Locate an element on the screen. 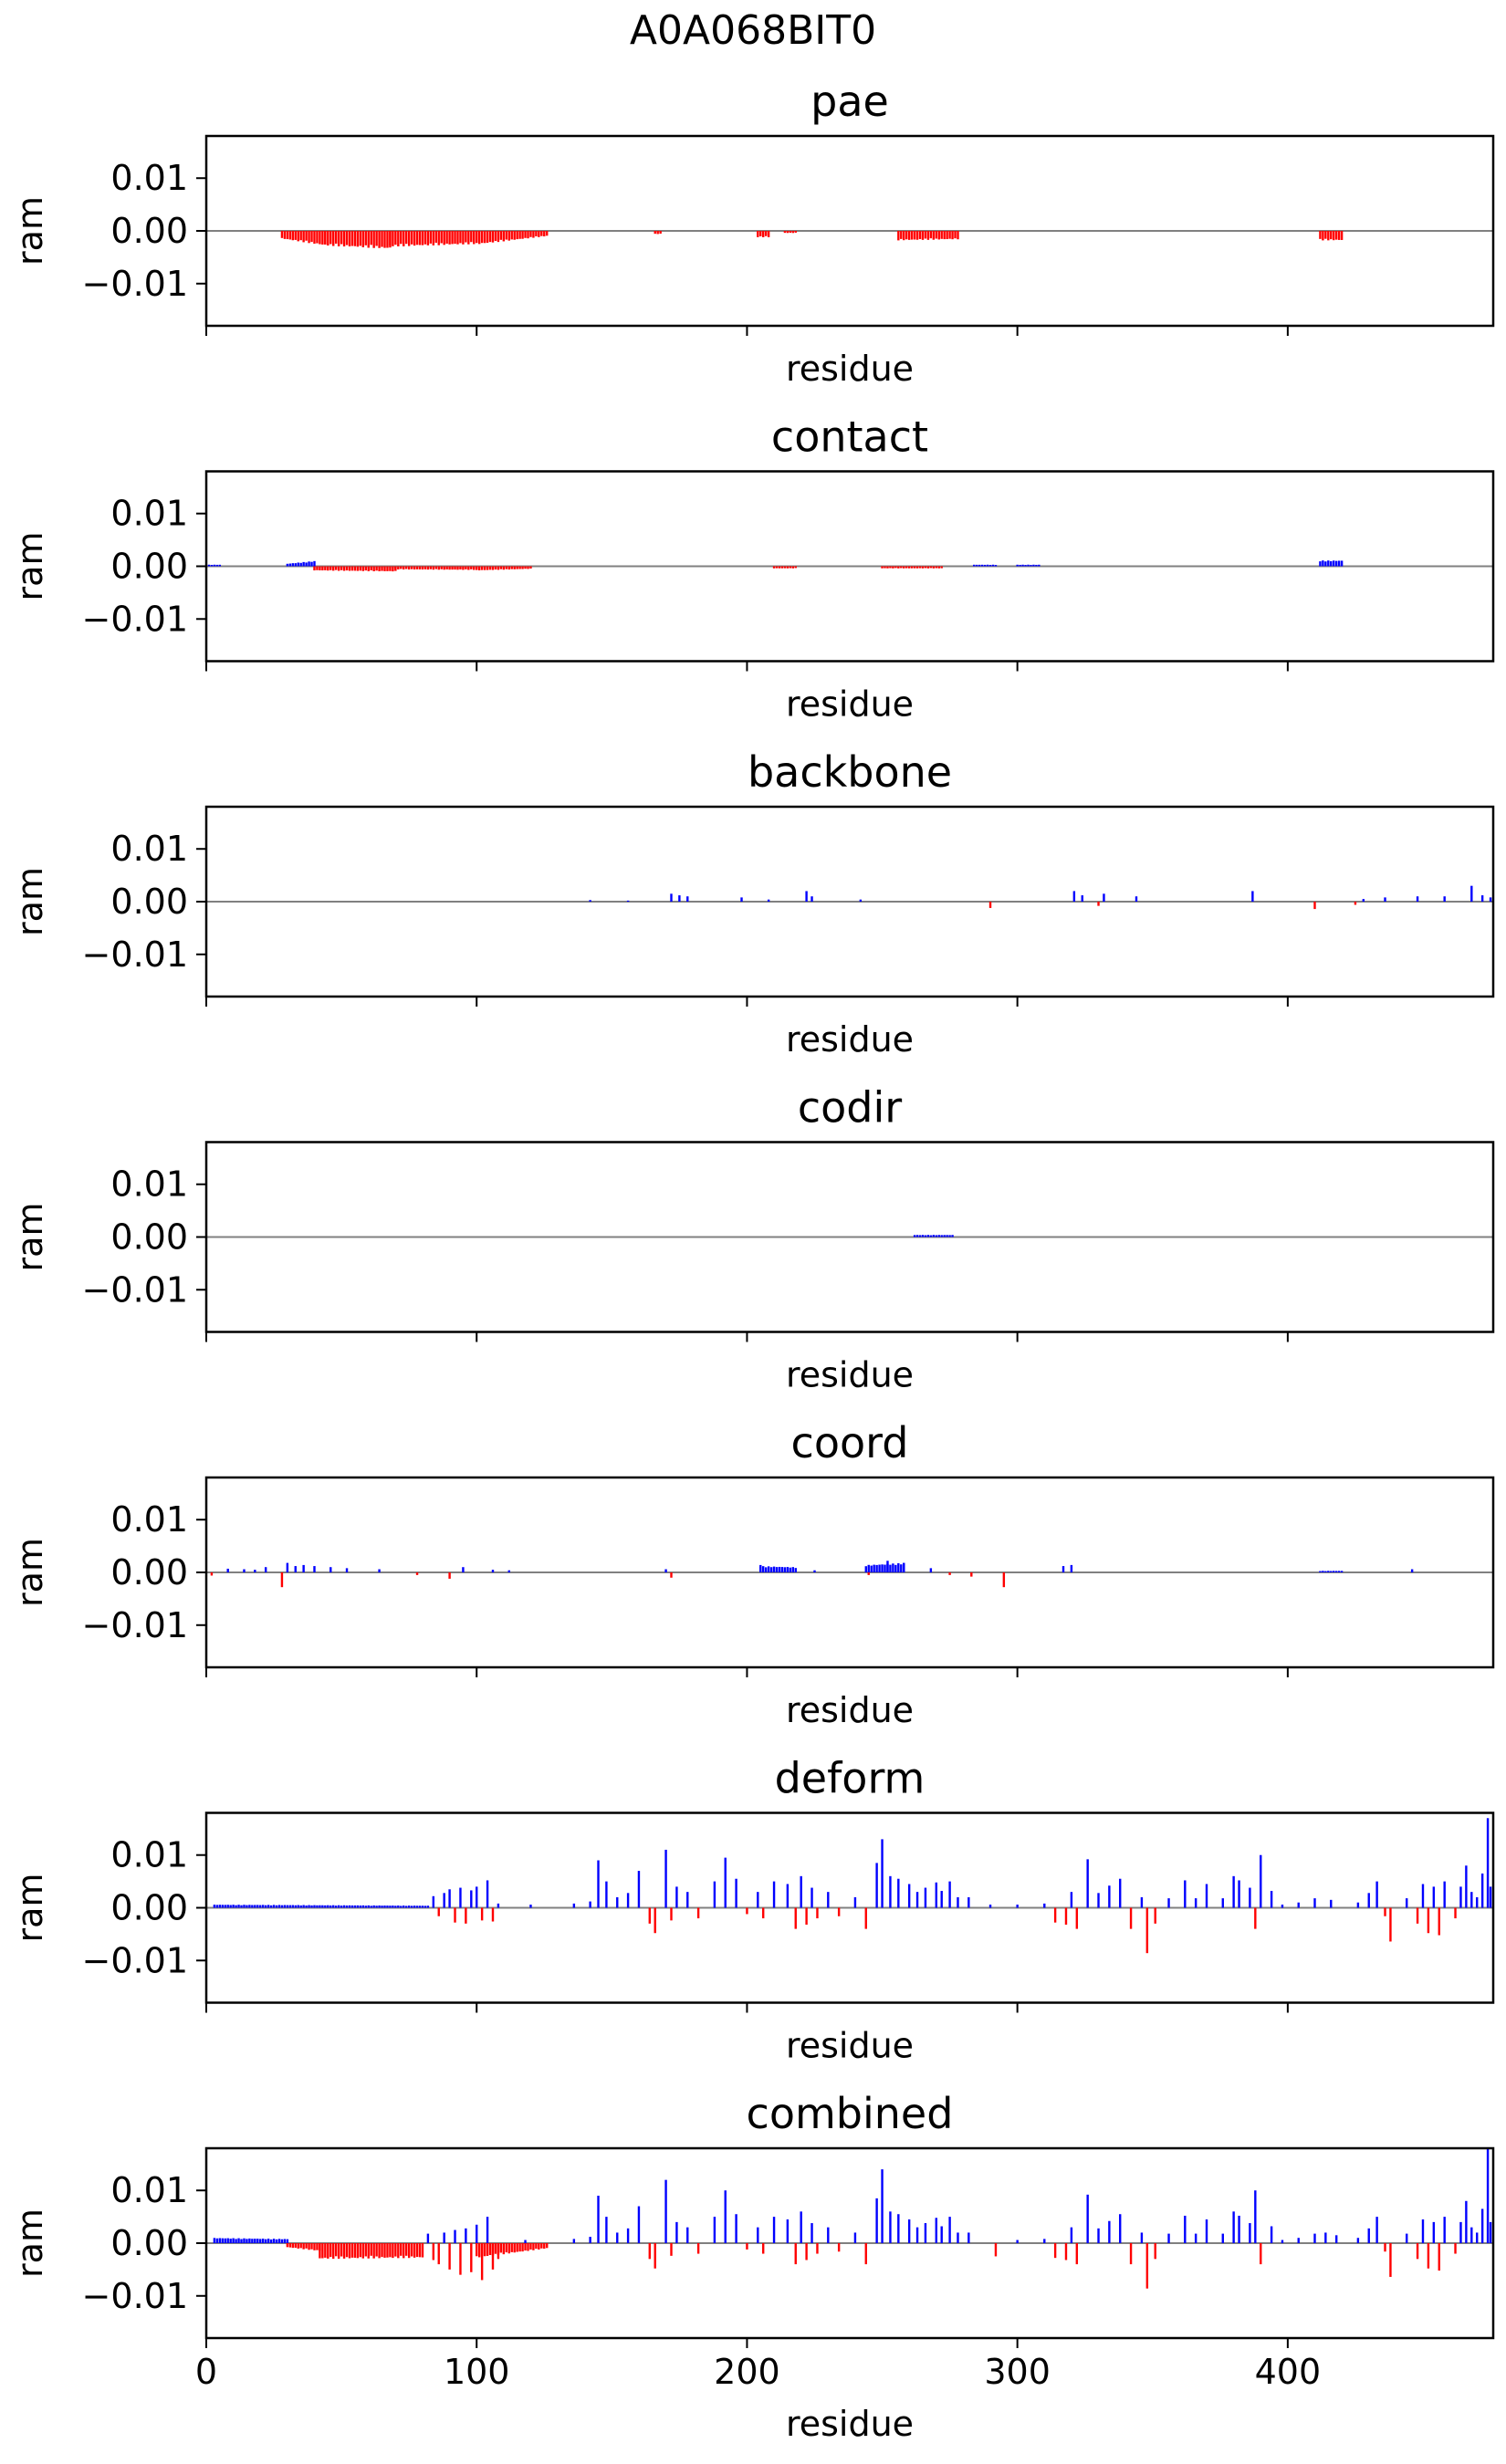  x-axis-label: residue is located at coordinates (850, 1039).